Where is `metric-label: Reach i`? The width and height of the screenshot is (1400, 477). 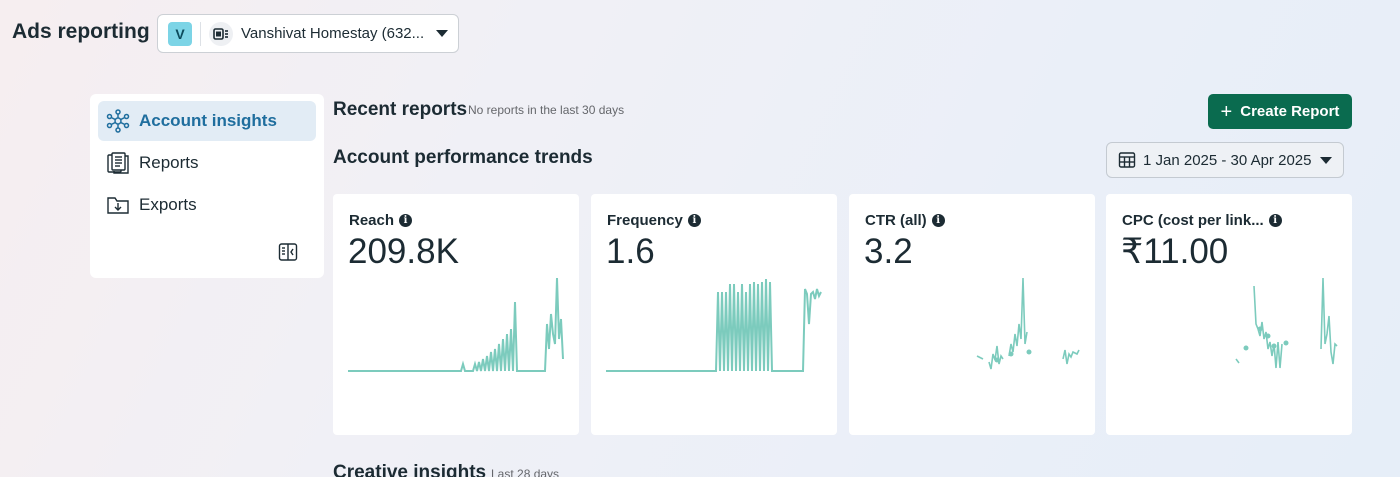
metric-label: Reach i is located at coordinates (381, 220).